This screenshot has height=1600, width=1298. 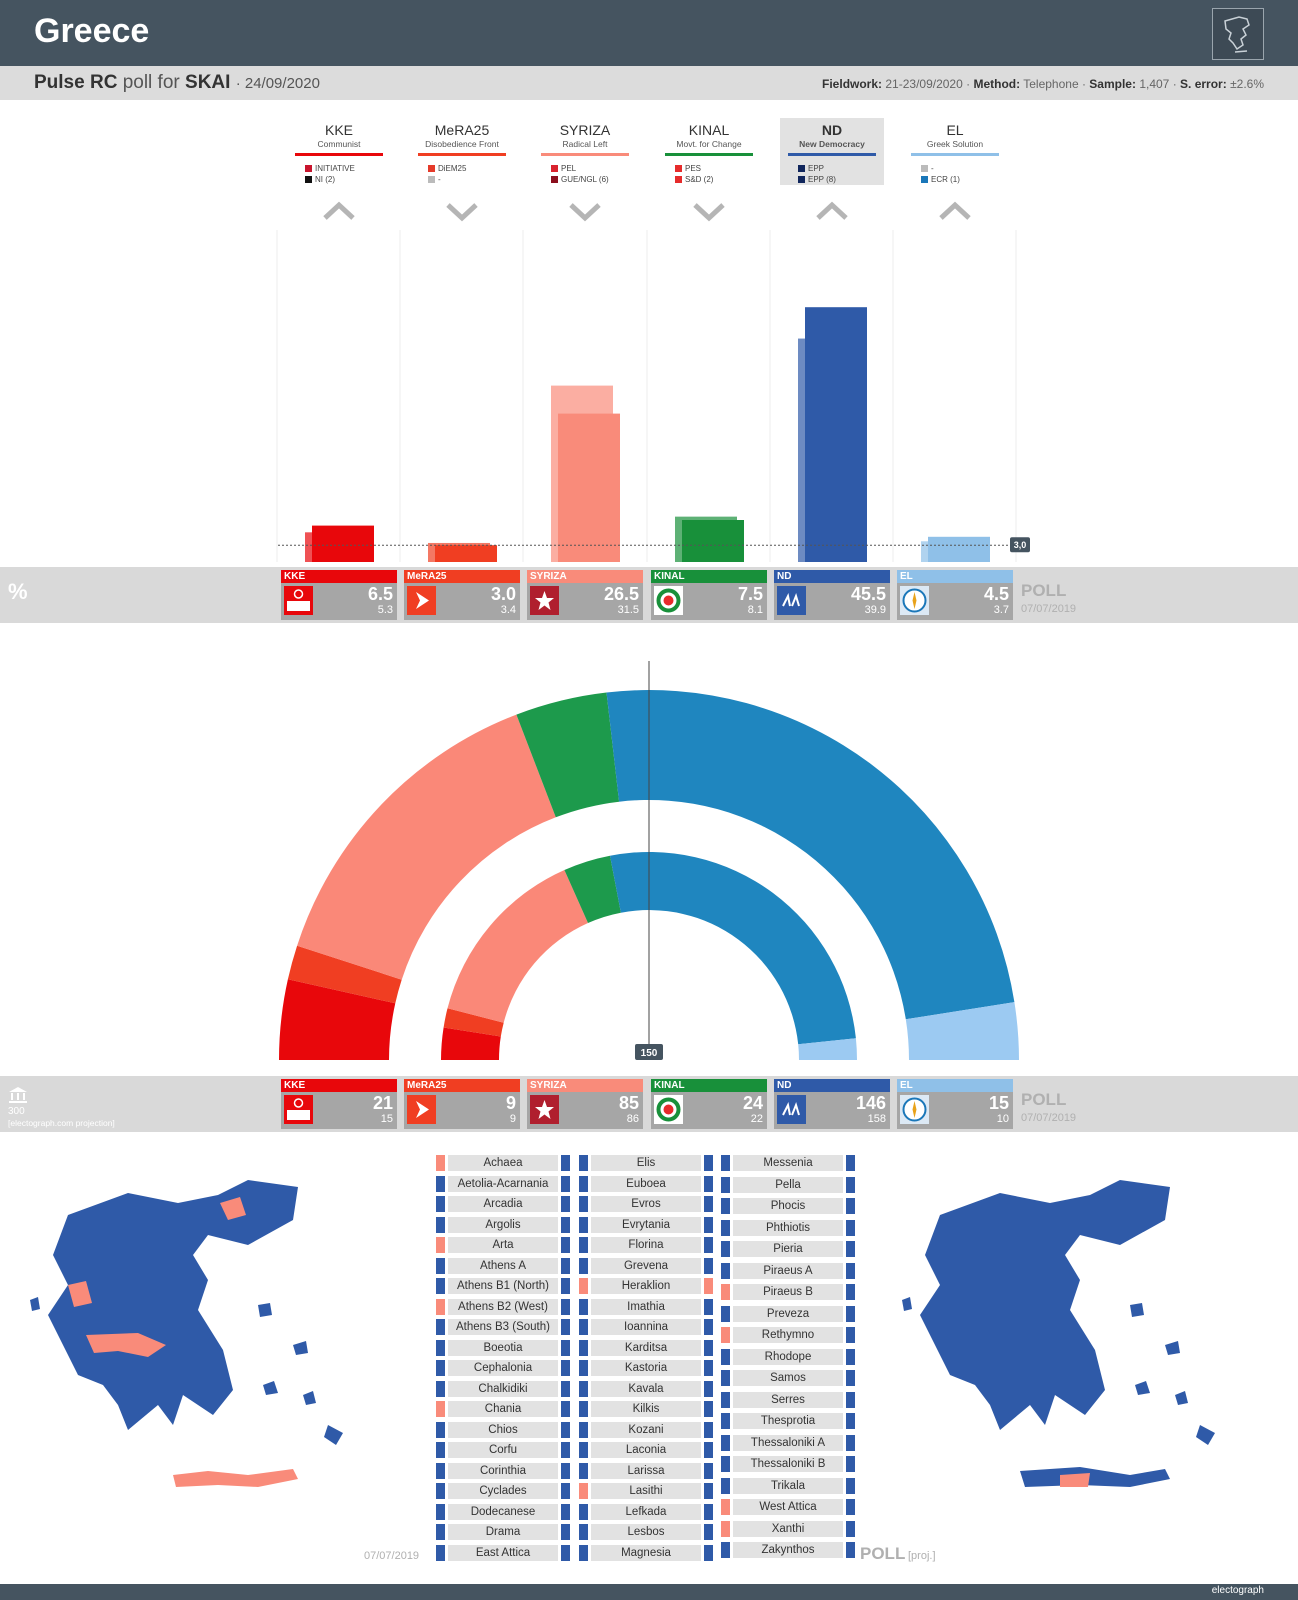 What do you see at coordinates (503, 1347) in the screenshot?
I see `constituency-name: Boeotia` at bounding box center [503, 1347].